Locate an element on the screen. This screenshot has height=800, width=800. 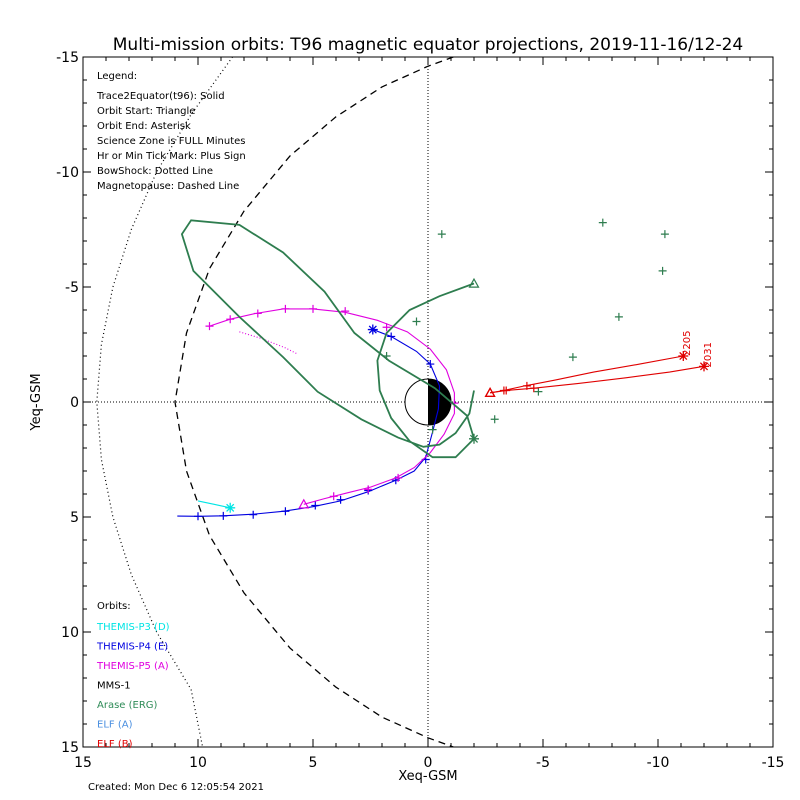
annotations: 2205 2031 is located at coordinates (698, 349).